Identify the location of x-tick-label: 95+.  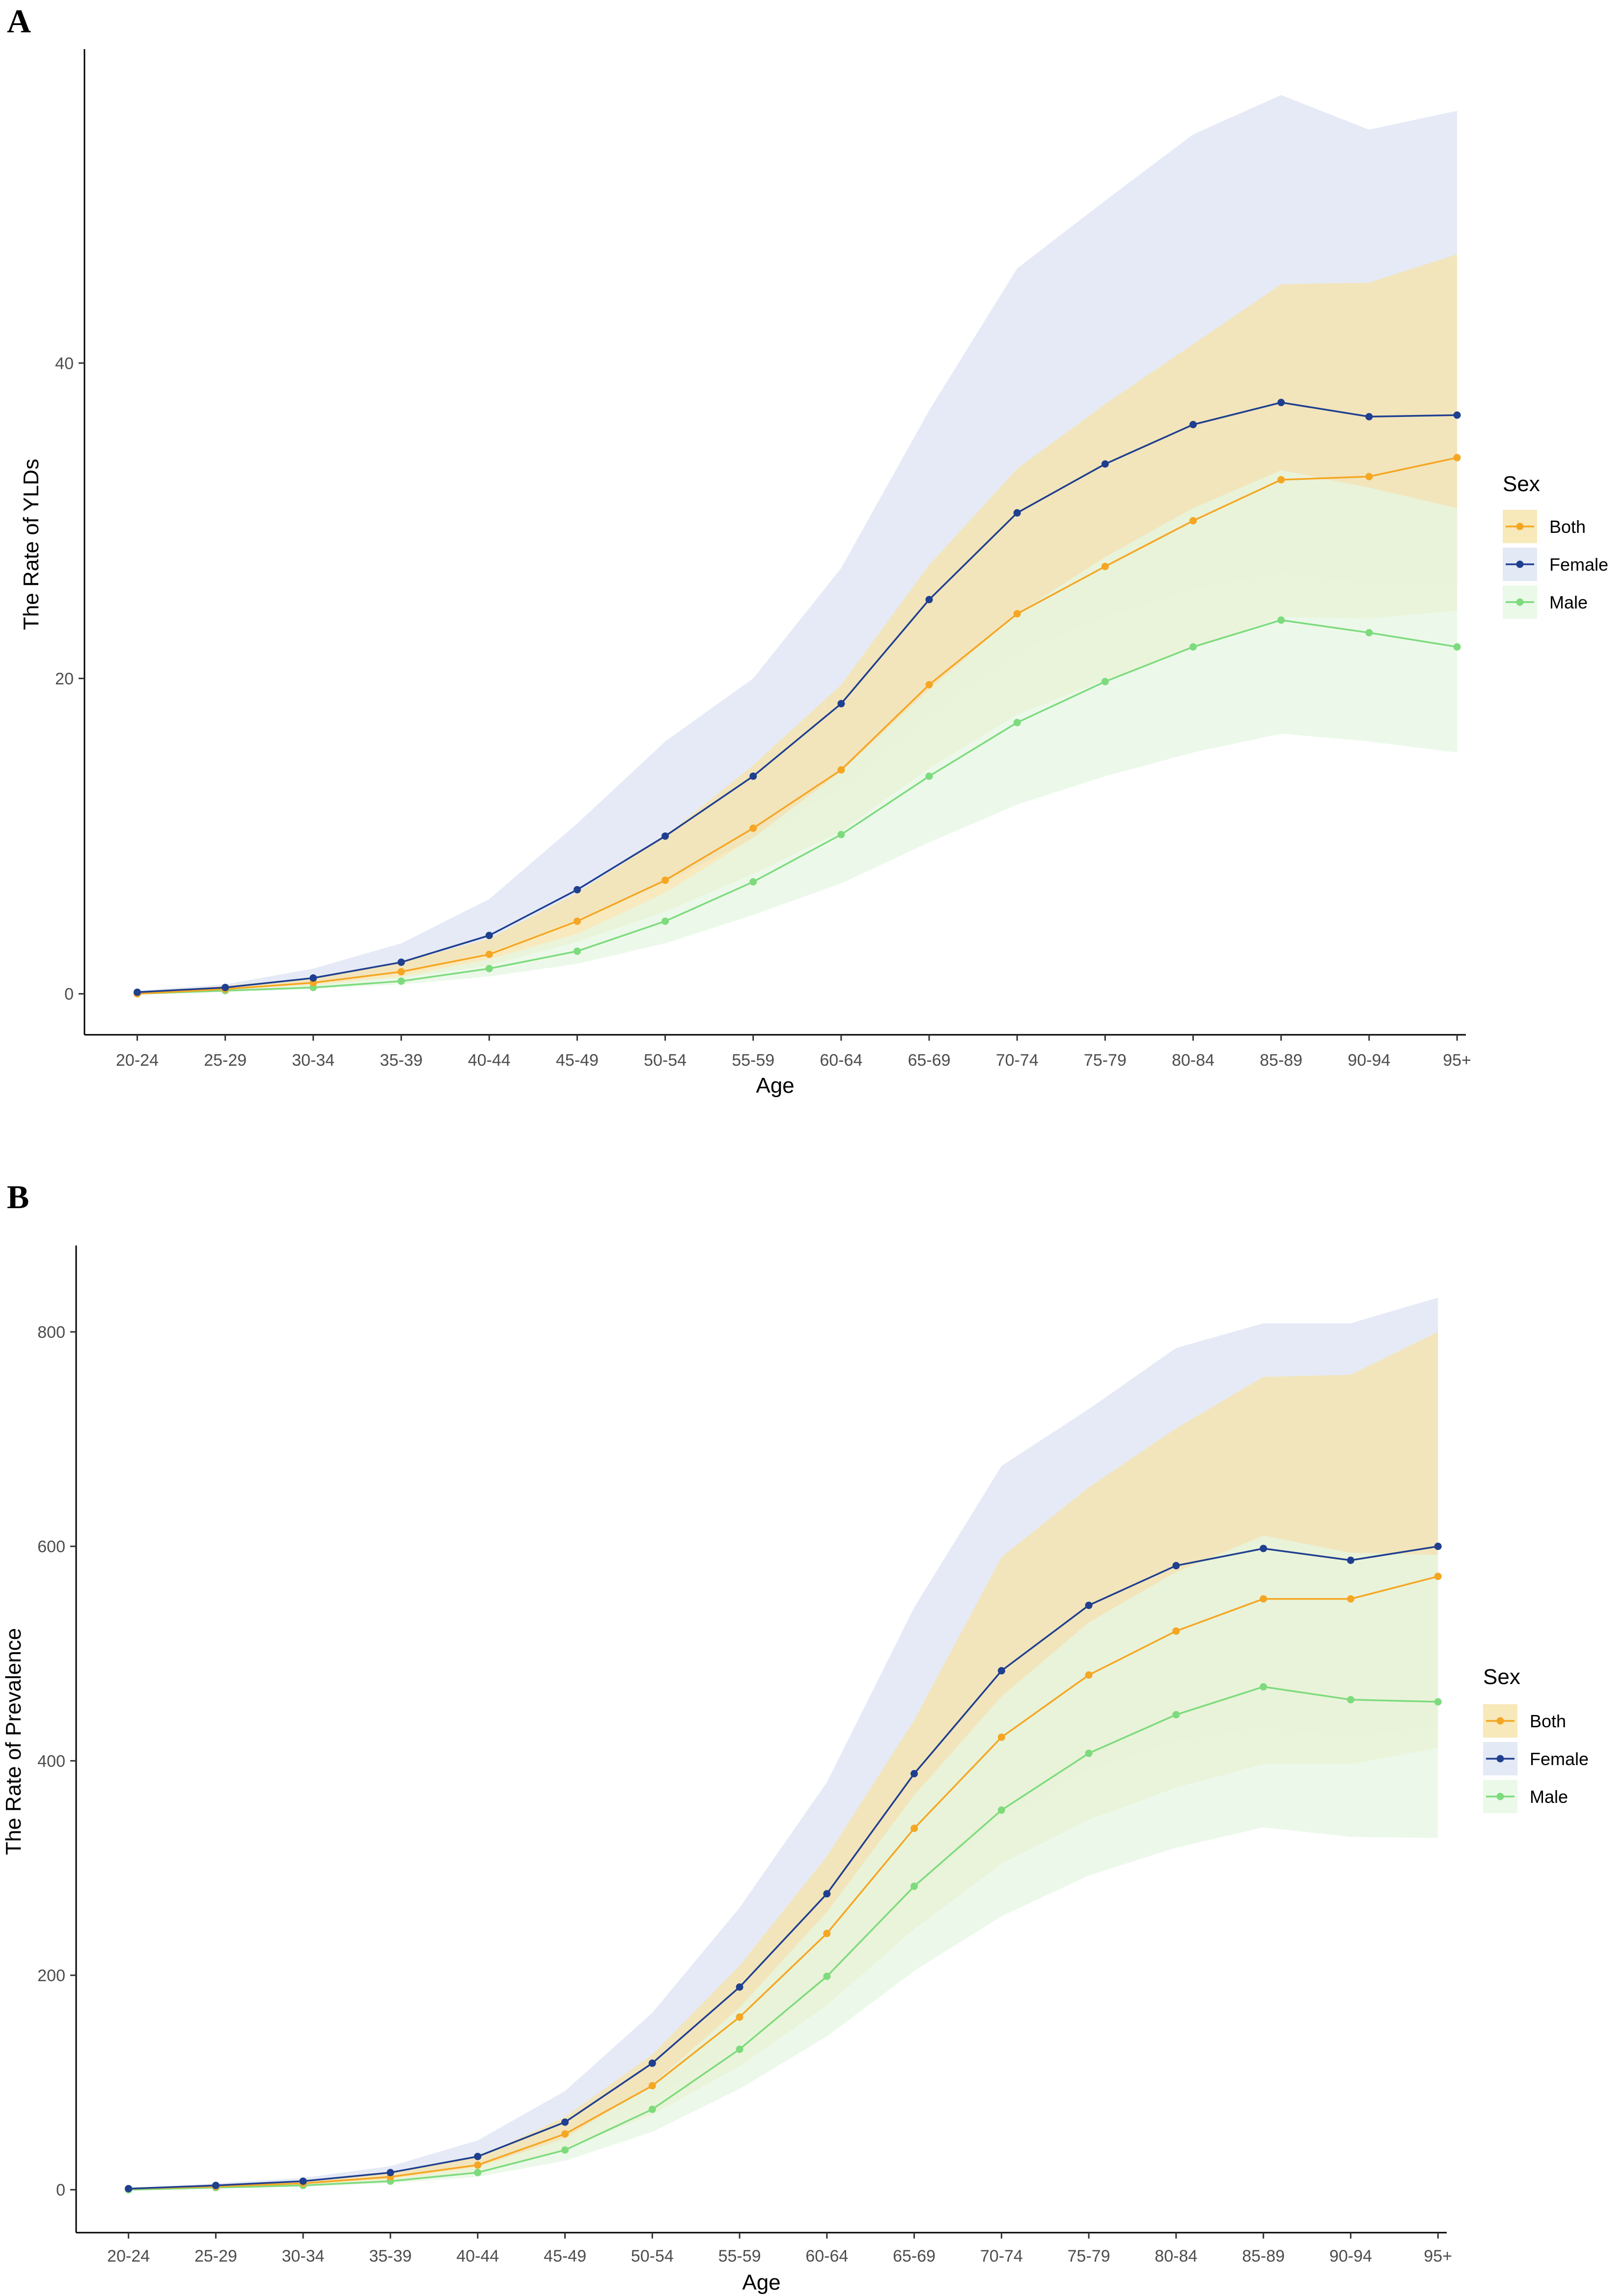
(1438, 2257).